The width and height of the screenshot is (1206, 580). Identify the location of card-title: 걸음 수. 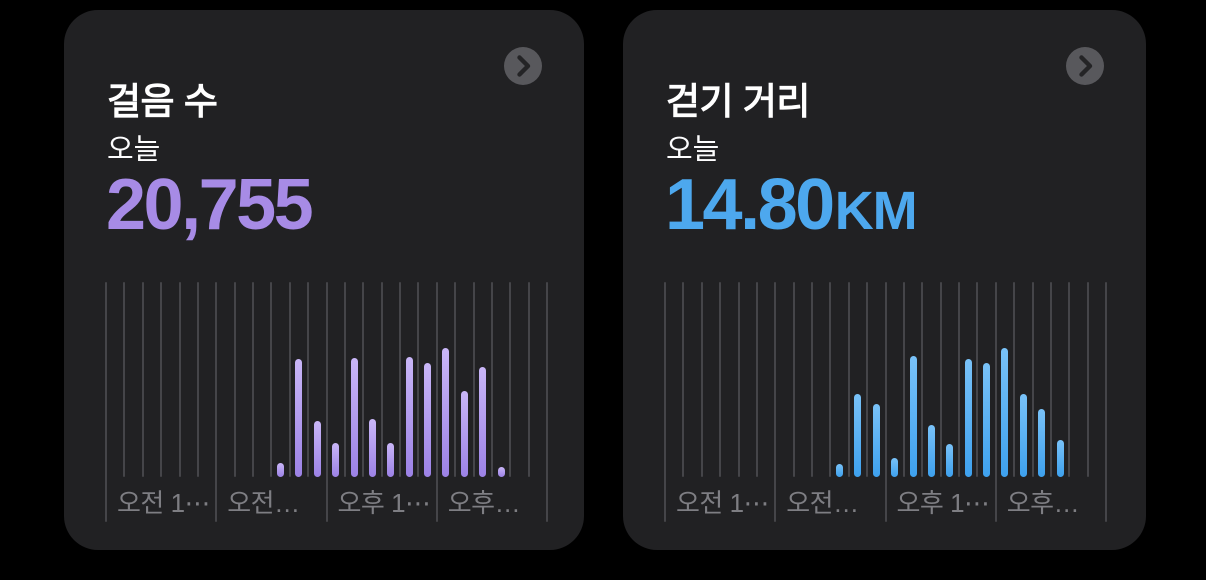
(162, 101).